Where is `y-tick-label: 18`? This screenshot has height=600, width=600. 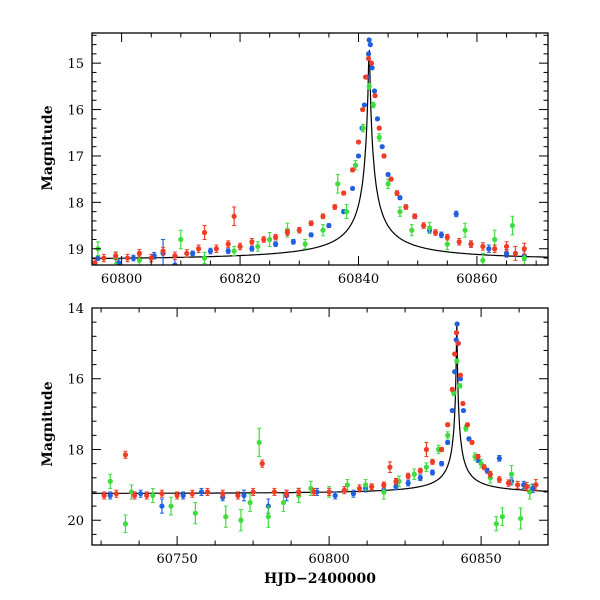 y-tick-label: 18 is located at coordinates (75, 203).